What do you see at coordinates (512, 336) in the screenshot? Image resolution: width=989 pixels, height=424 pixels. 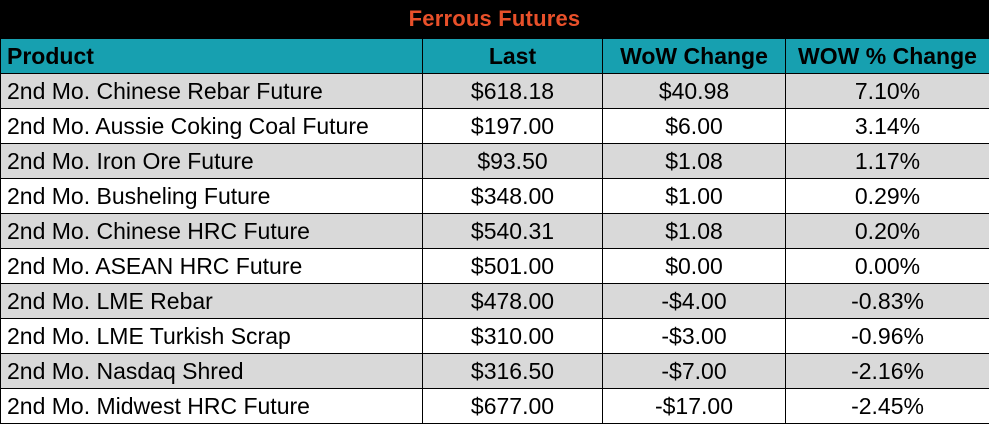 I see `last-cell: $310.00` at bounding box center [512, 336].